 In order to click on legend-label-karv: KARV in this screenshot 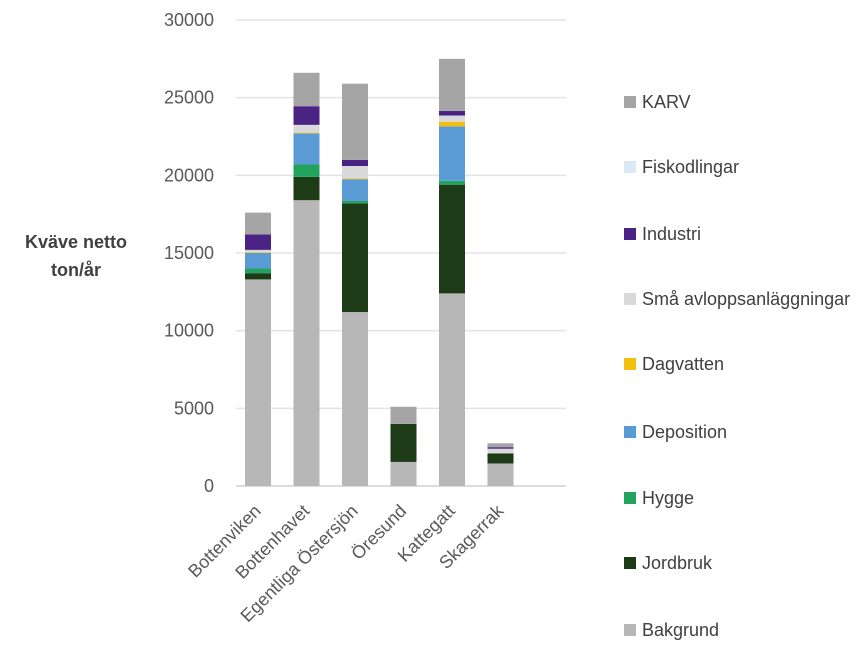, I will do `click(666, 102)`.